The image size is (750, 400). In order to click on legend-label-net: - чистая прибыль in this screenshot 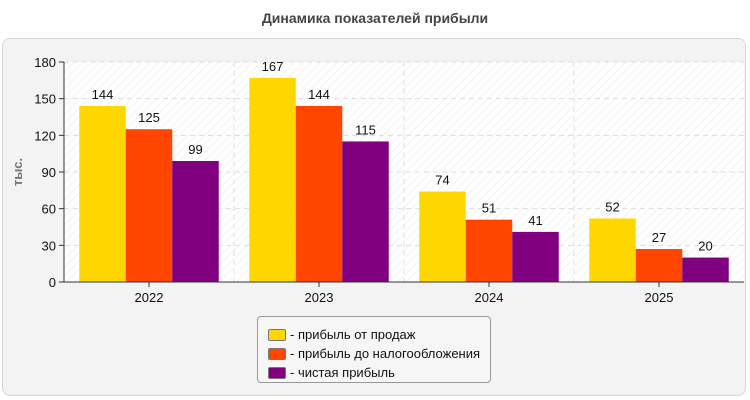, I will do `click(342, 372)`.